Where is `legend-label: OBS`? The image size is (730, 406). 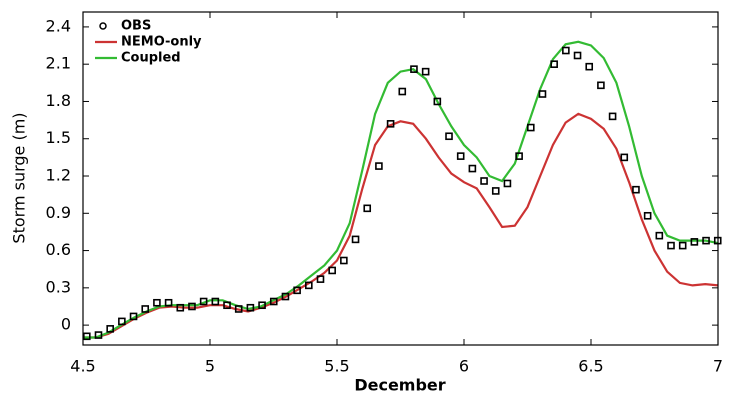
legend-label: OBS is located at coordinates (136, 26).